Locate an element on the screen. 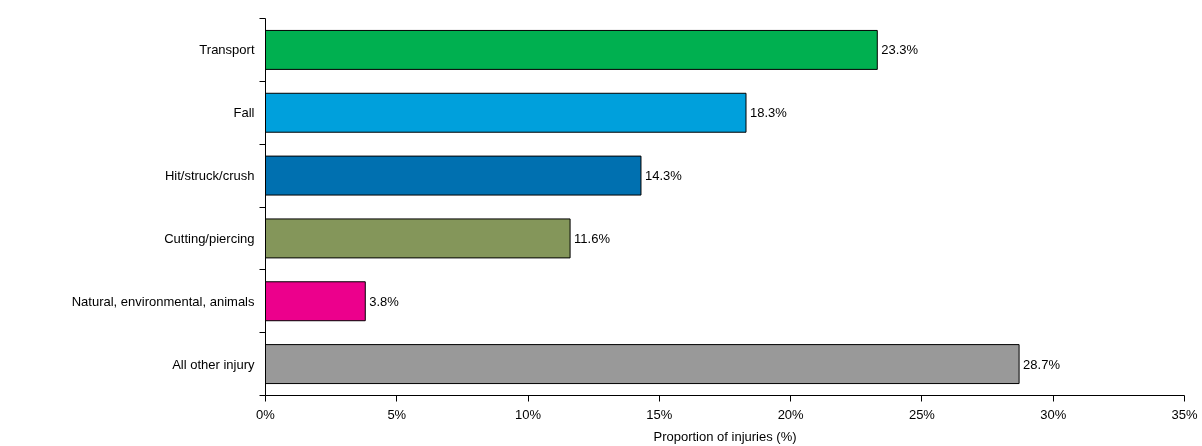  data-label: 28.7% is located at coordinates (1042, 364).